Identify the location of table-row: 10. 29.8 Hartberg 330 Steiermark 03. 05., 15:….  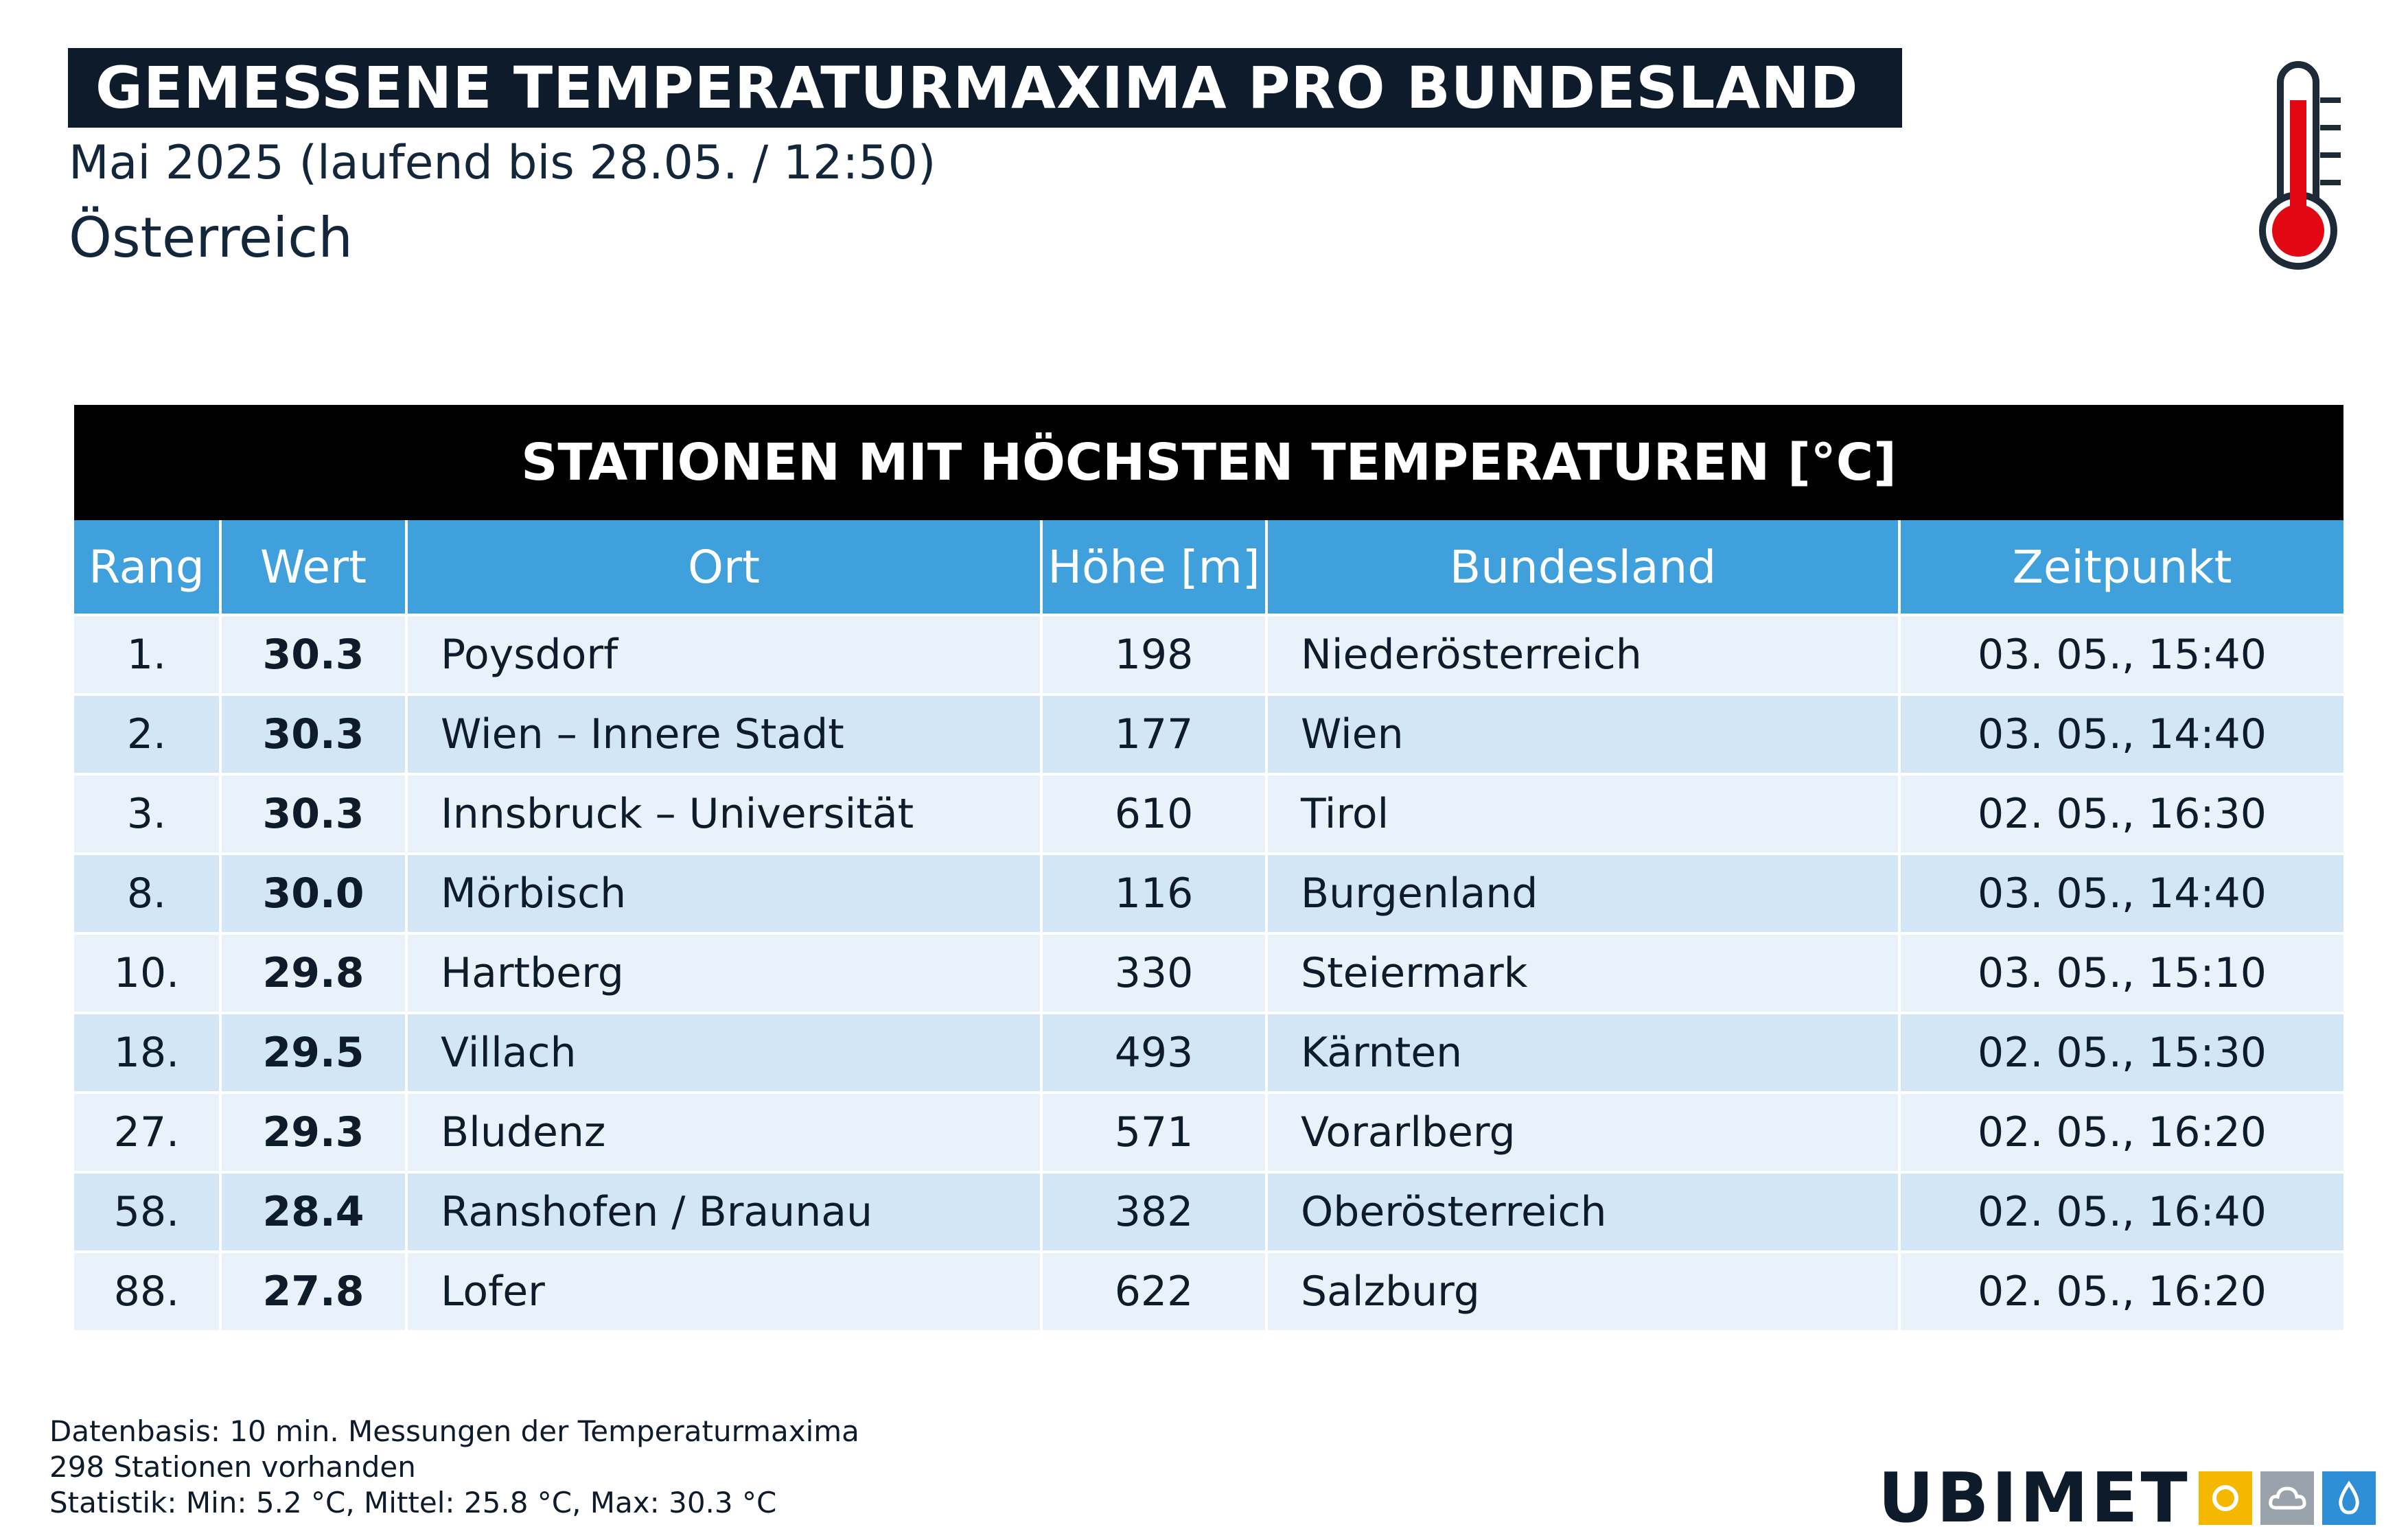
(1208, 972).